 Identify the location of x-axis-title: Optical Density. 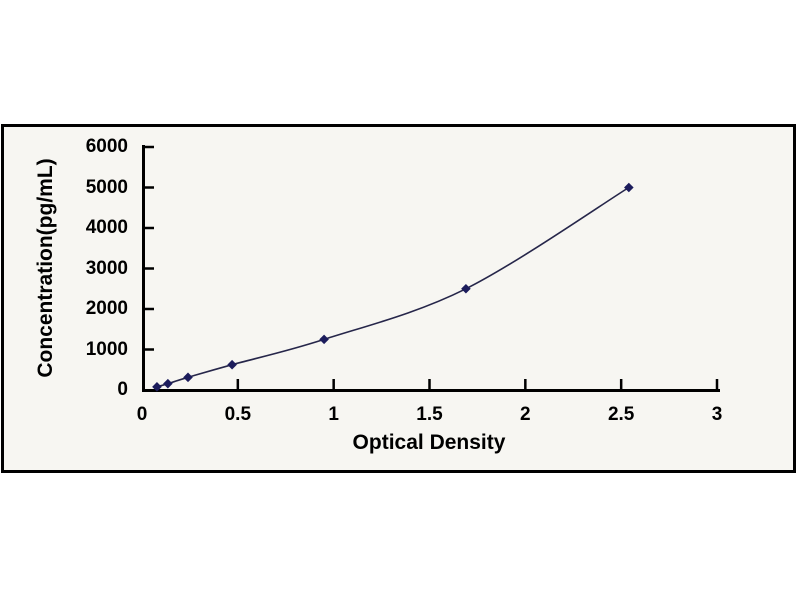
(429, 442).